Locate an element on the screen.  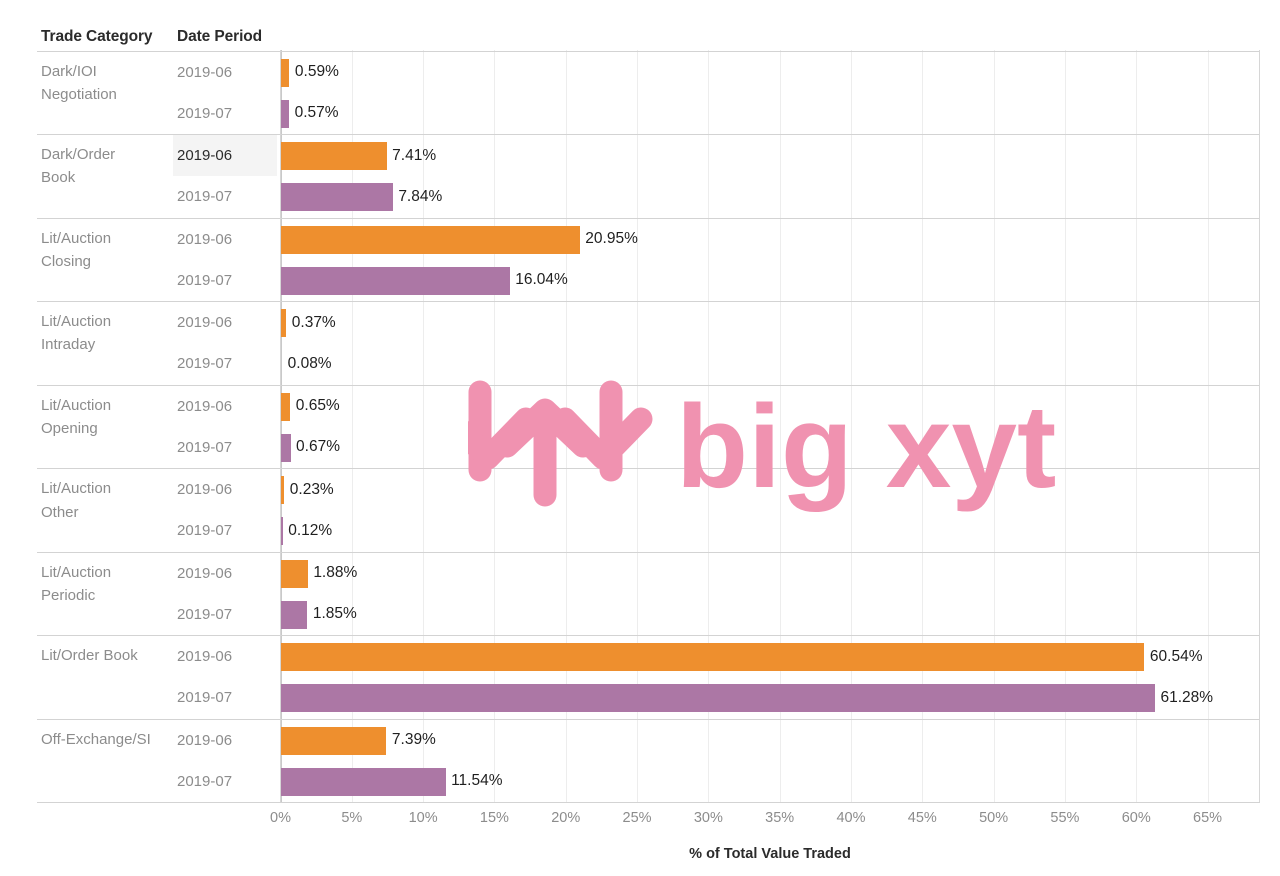
bar-row: 2019-07 11.54% is located at coordinates (640, 781).